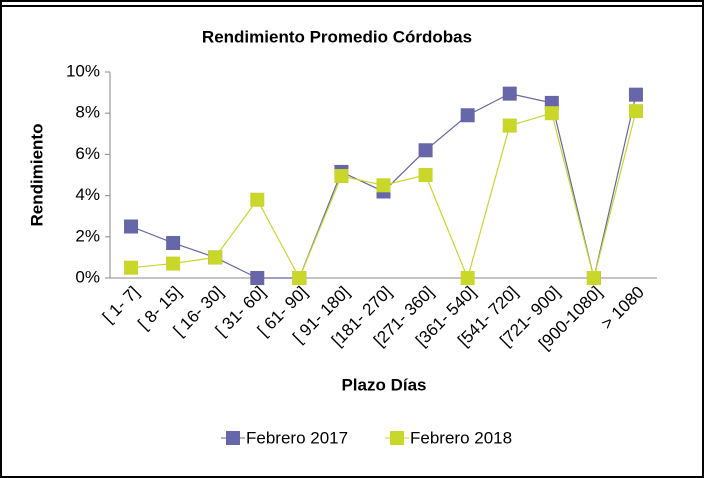 The image size is (704, 478). I want to click on legend-label: Febrero 2018, so click(461, 437).